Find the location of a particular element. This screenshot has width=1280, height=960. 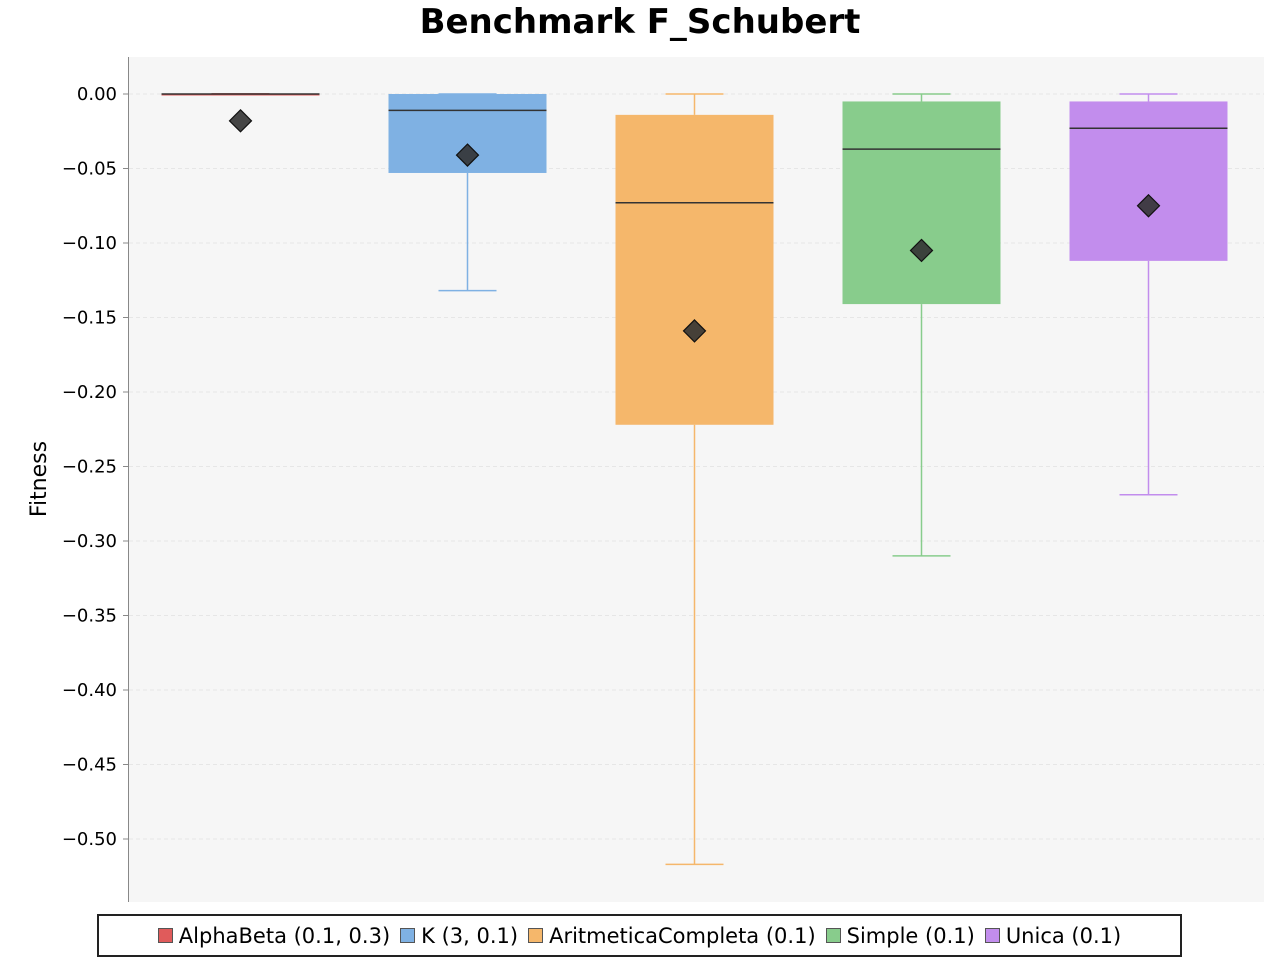

y-tick-label: −0.05 is located at coordinates (89, 169).